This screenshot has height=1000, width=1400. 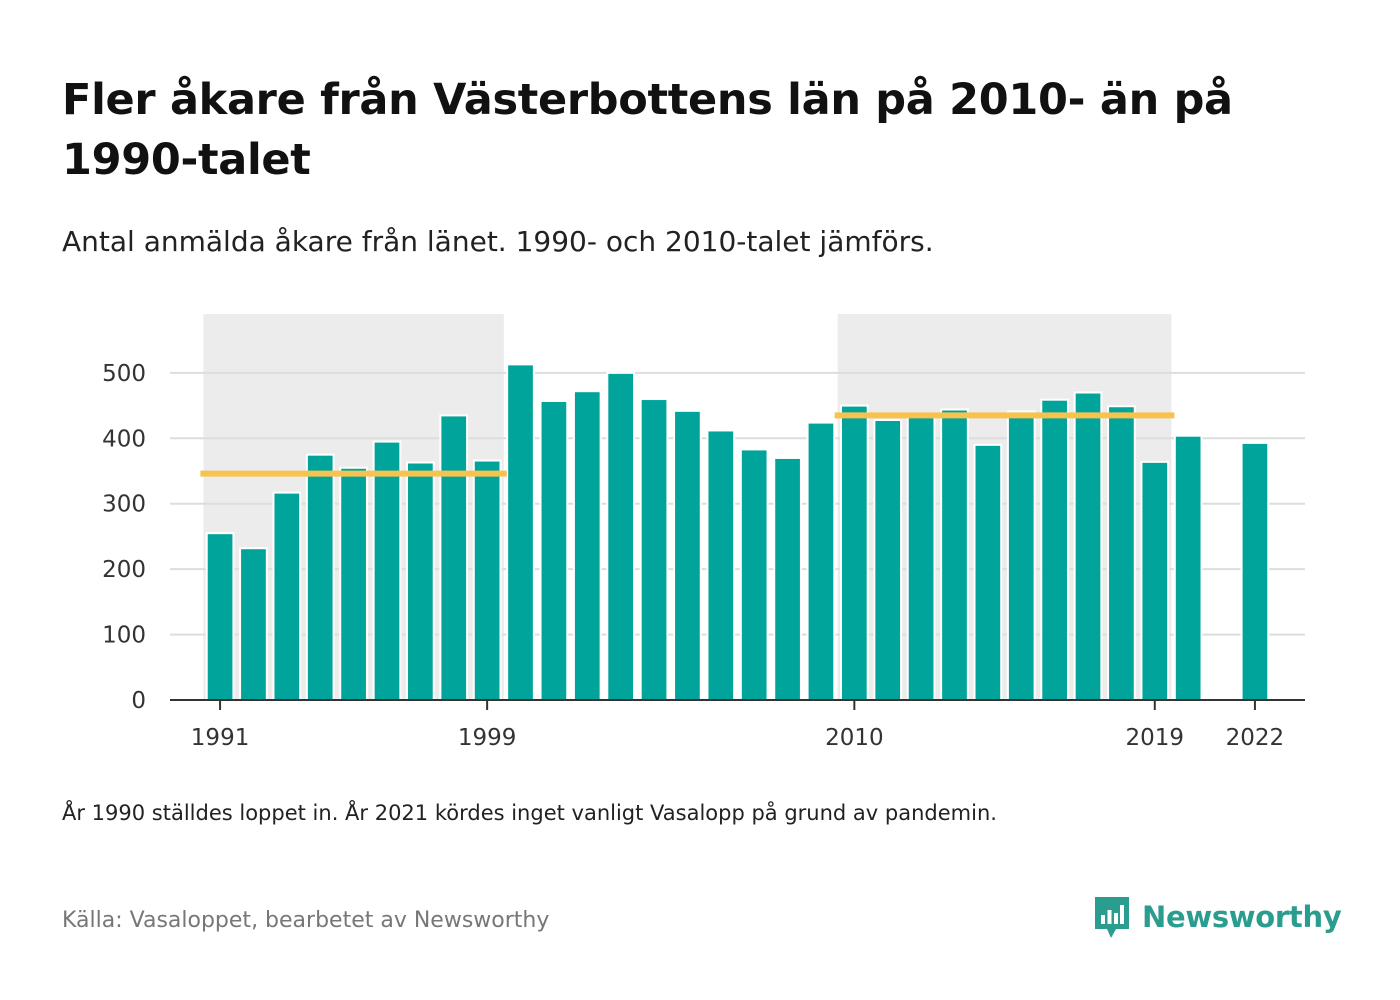 What do you see at coordinates (420, 581) in the screenshot?
I see `bar-1997` at bounding box center [420, 581].